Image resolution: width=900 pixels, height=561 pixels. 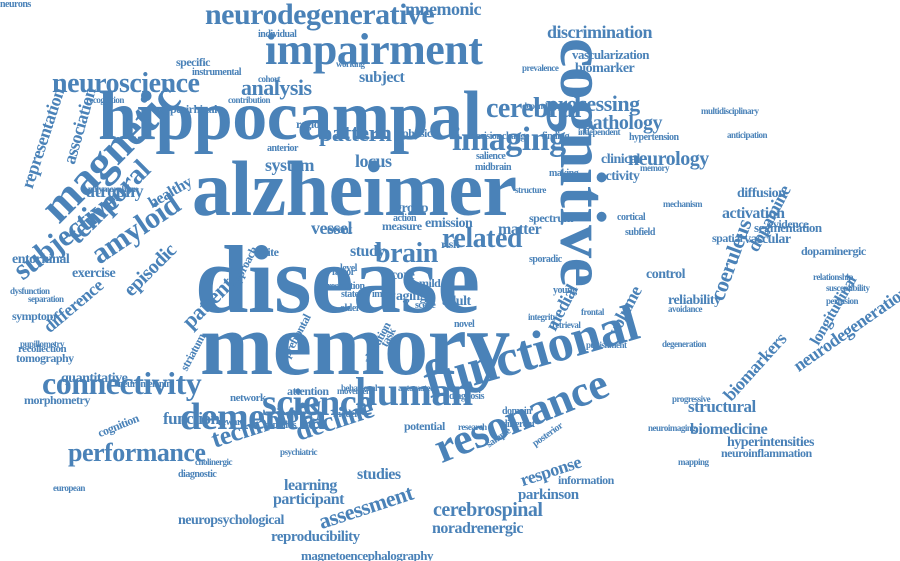 What do you see at coordinates (384, 294) in the screenshot?
I see `cloud-word: image` at bounding box center [384, 294].